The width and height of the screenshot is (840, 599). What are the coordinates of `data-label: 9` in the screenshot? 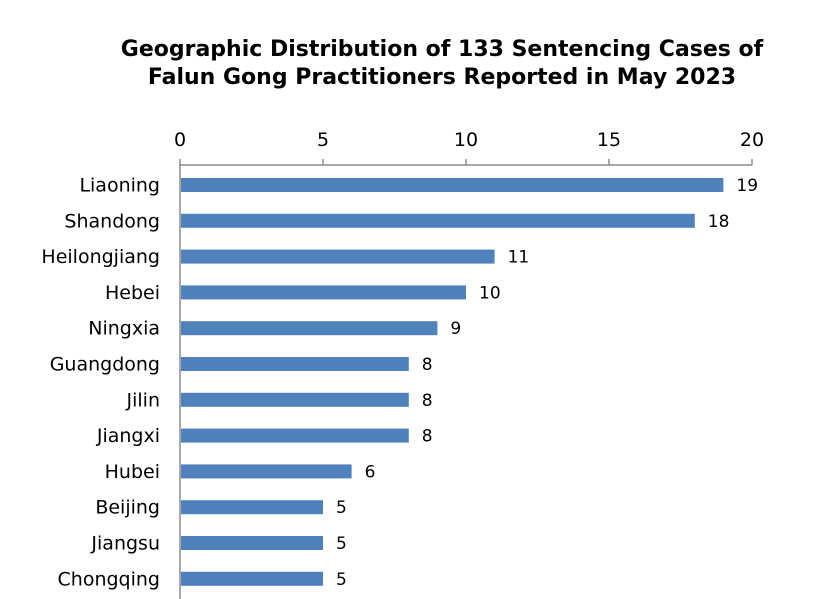 It's located at (455, 329).